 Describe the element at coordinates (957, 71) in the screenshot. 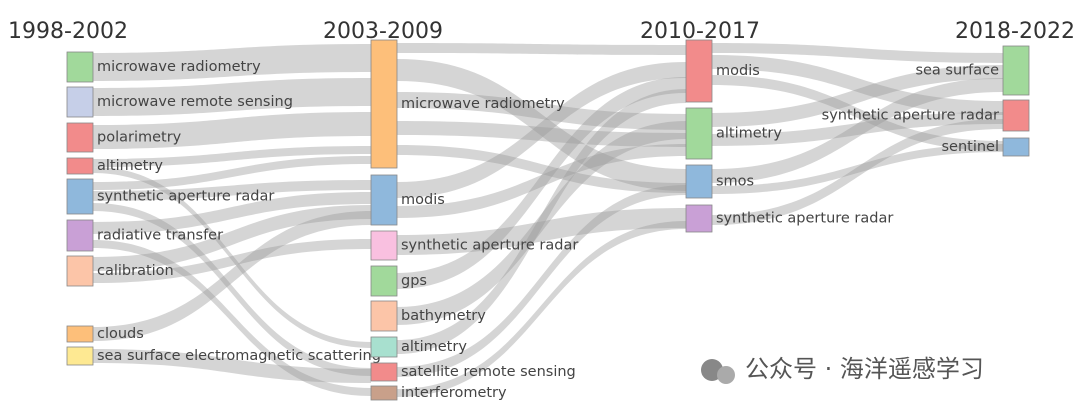

I see `node-label: sea surface` at that location.